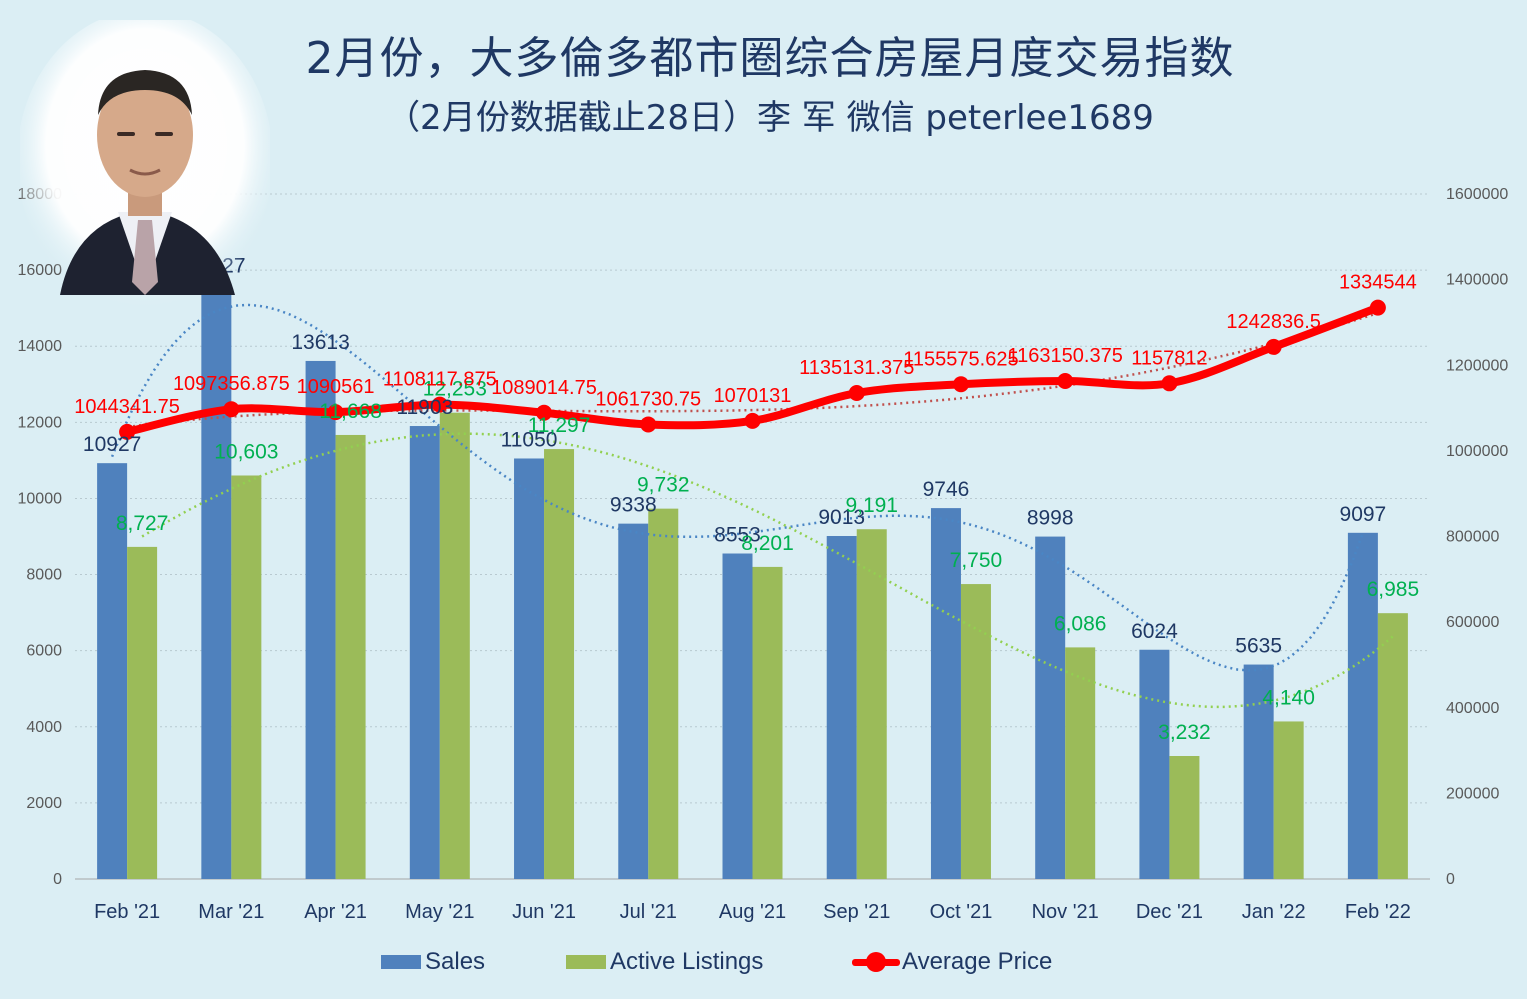 The width and height of the screenshot is (1527, 999). Describe the element at coordinates (401, 962) in the screenshot. I see `legend-swatch-sales` at that location.